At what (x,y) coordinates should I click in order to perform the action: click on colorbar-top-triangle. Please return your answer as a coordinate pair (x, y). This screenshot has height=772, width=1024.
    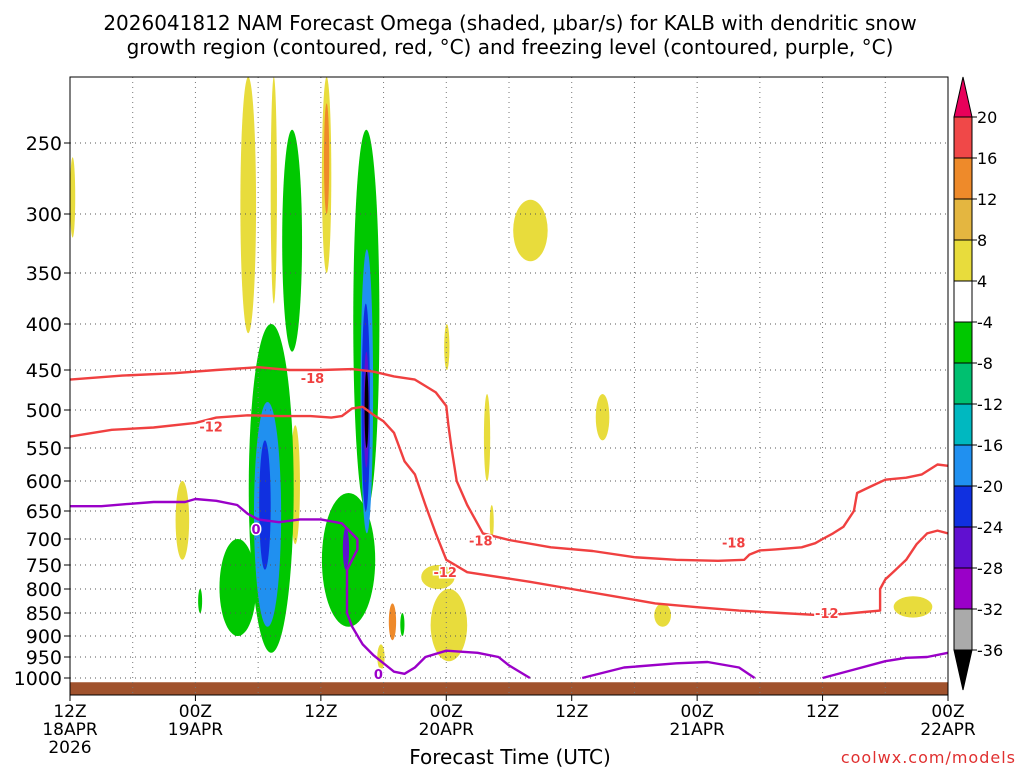
    Looking at the image, I should click on (963, 97).